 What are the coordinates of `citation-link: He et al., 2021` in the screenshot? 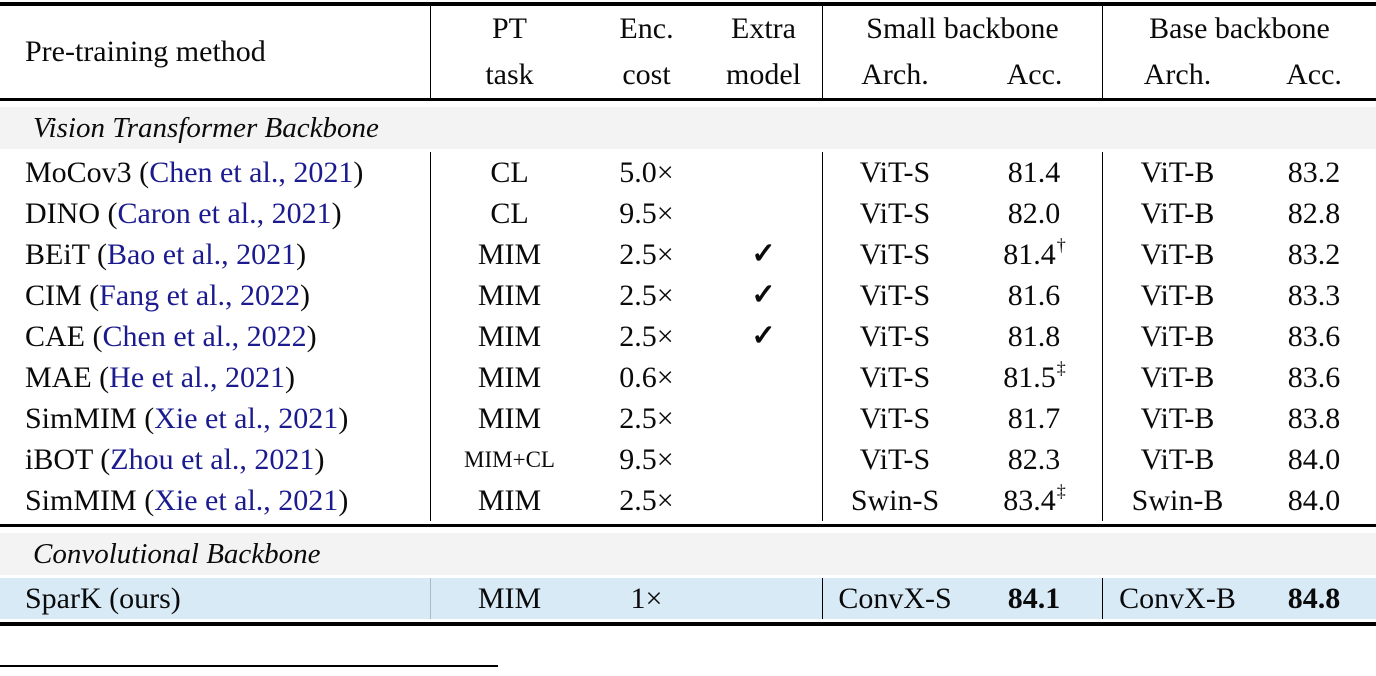 It's located at (197, 377).